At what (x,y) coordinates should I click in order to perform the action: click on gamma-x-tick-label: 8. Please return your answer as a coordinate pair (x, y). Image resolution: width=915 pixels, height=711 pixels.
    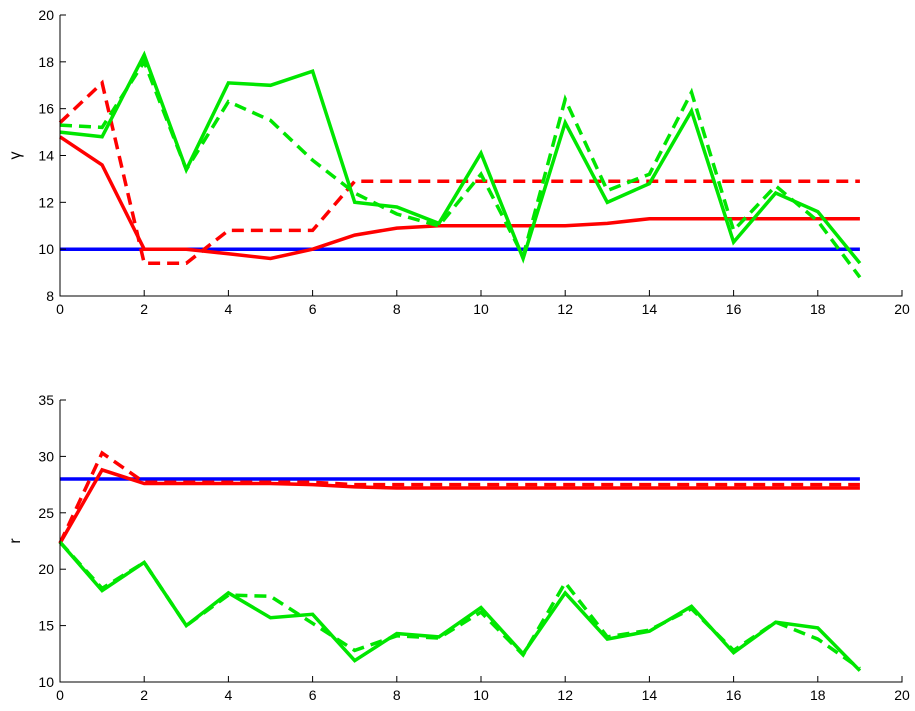
    Looking at the image, I should click on (397, 309).